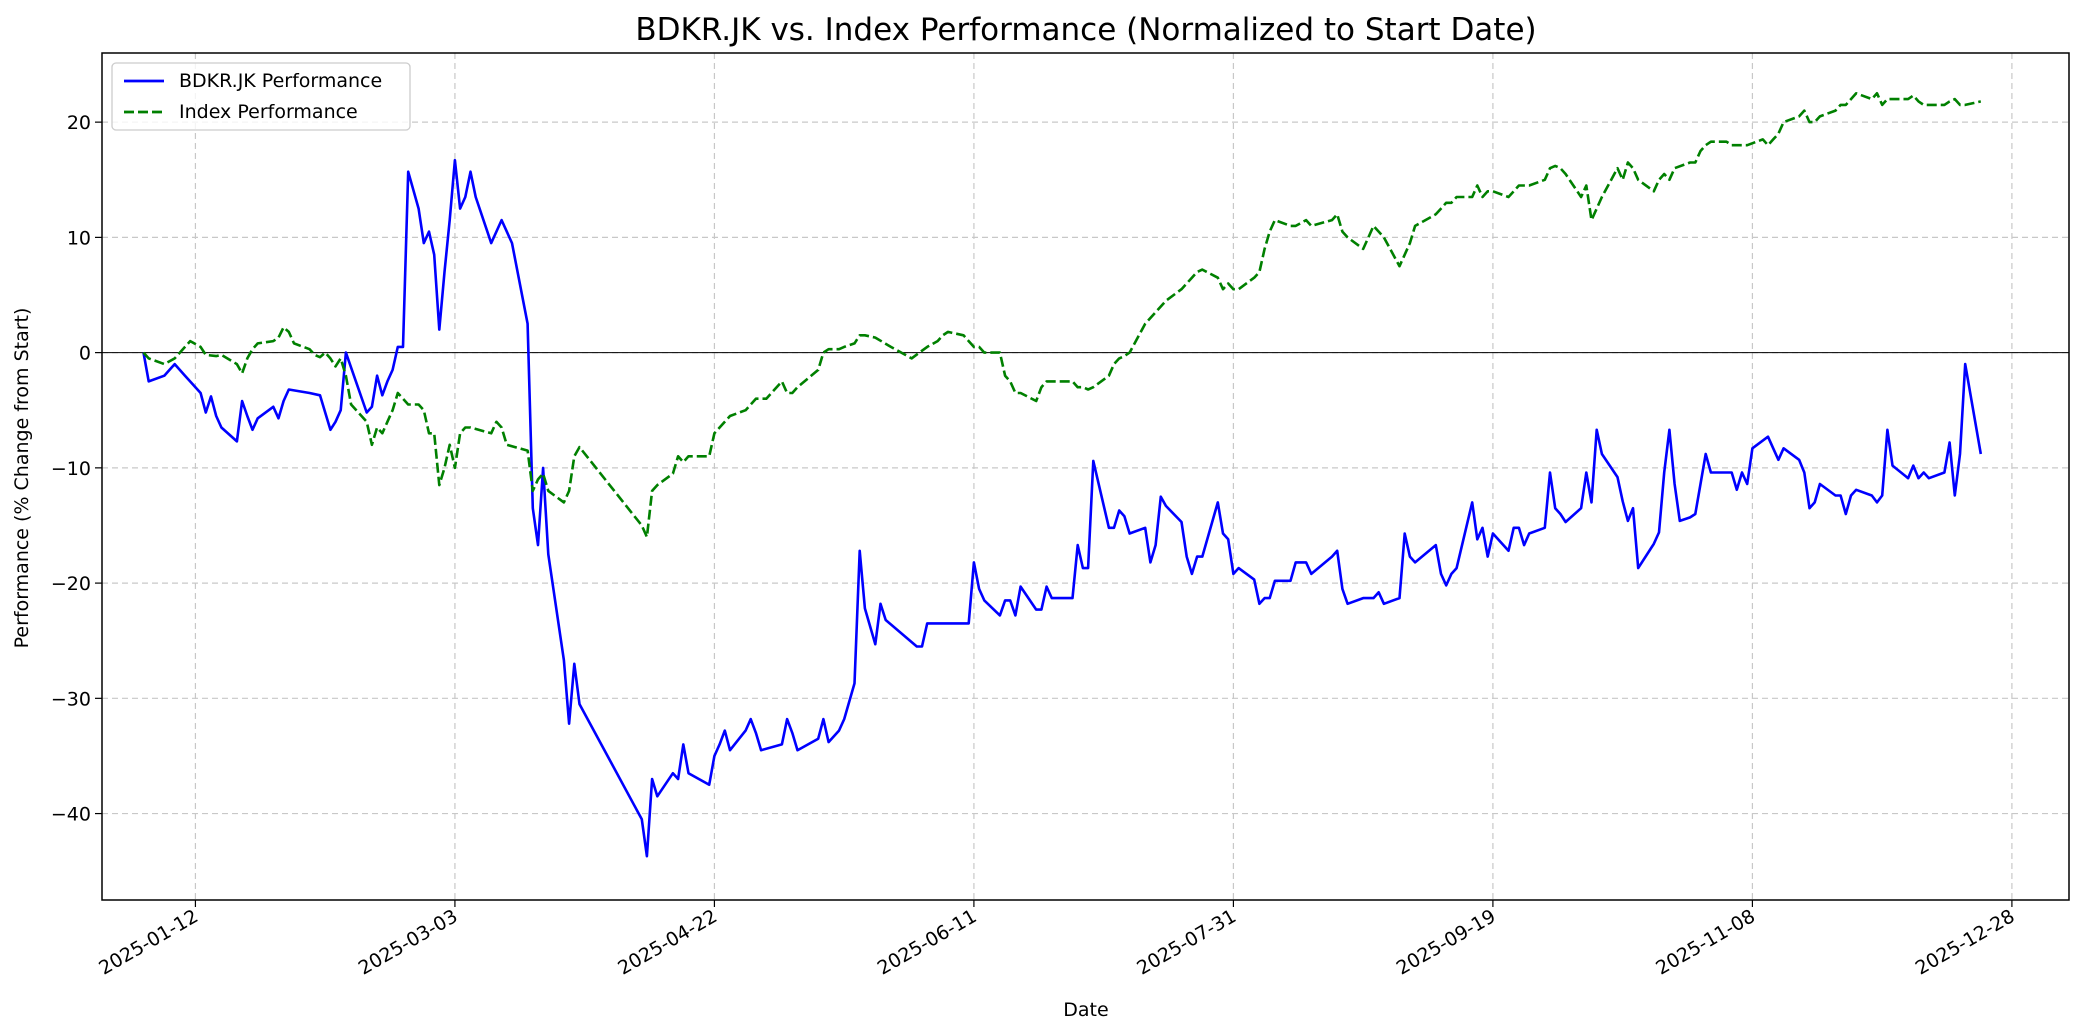  I want to click on legend: BDKR.JK Performance Index Performance, so click(261, 96).